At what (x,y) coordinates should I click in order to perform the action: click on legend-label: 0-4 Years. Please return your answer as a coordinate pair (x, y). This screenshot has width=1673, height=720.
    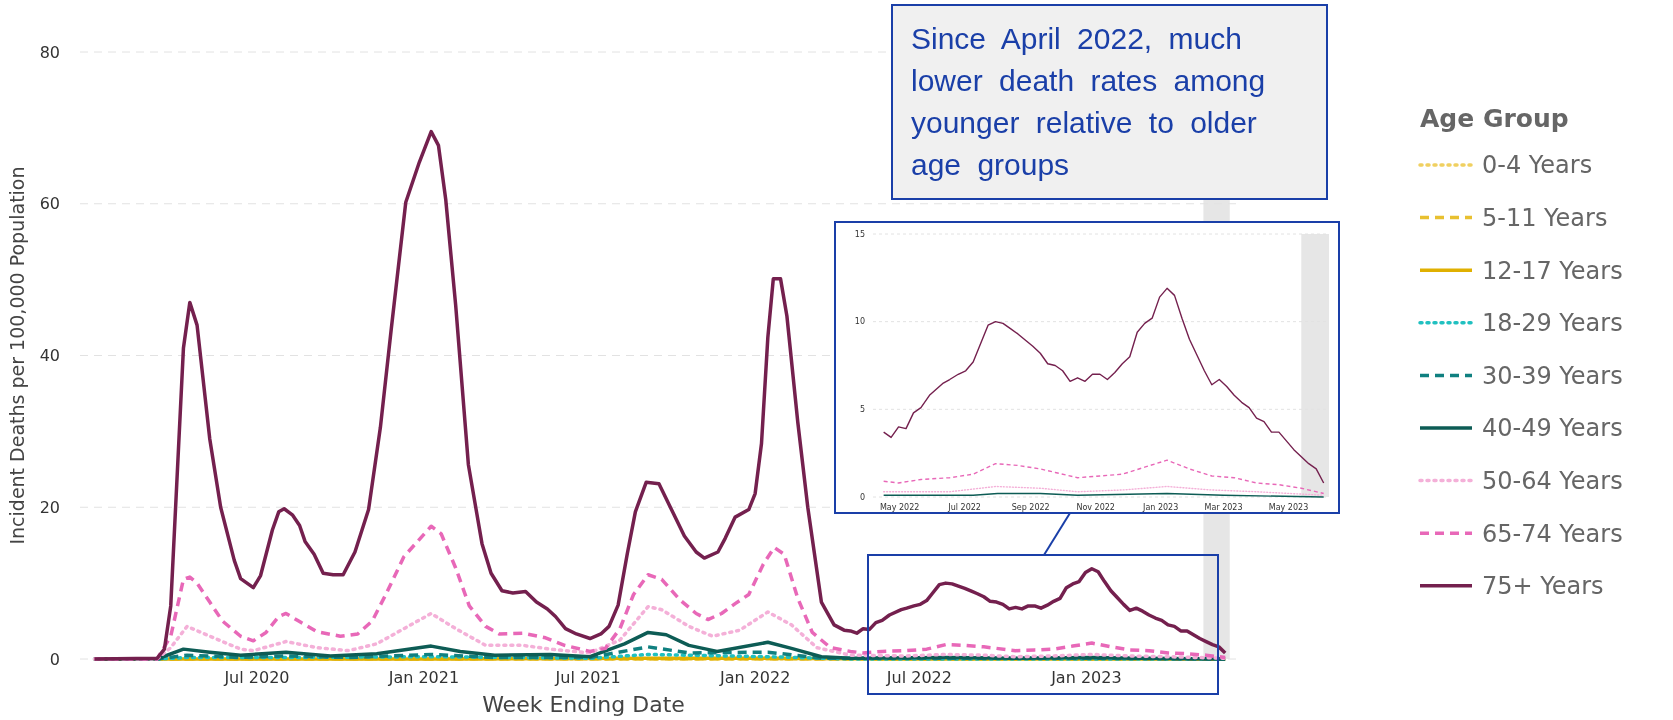
    Looking at the image, I should click on (1537, 165).